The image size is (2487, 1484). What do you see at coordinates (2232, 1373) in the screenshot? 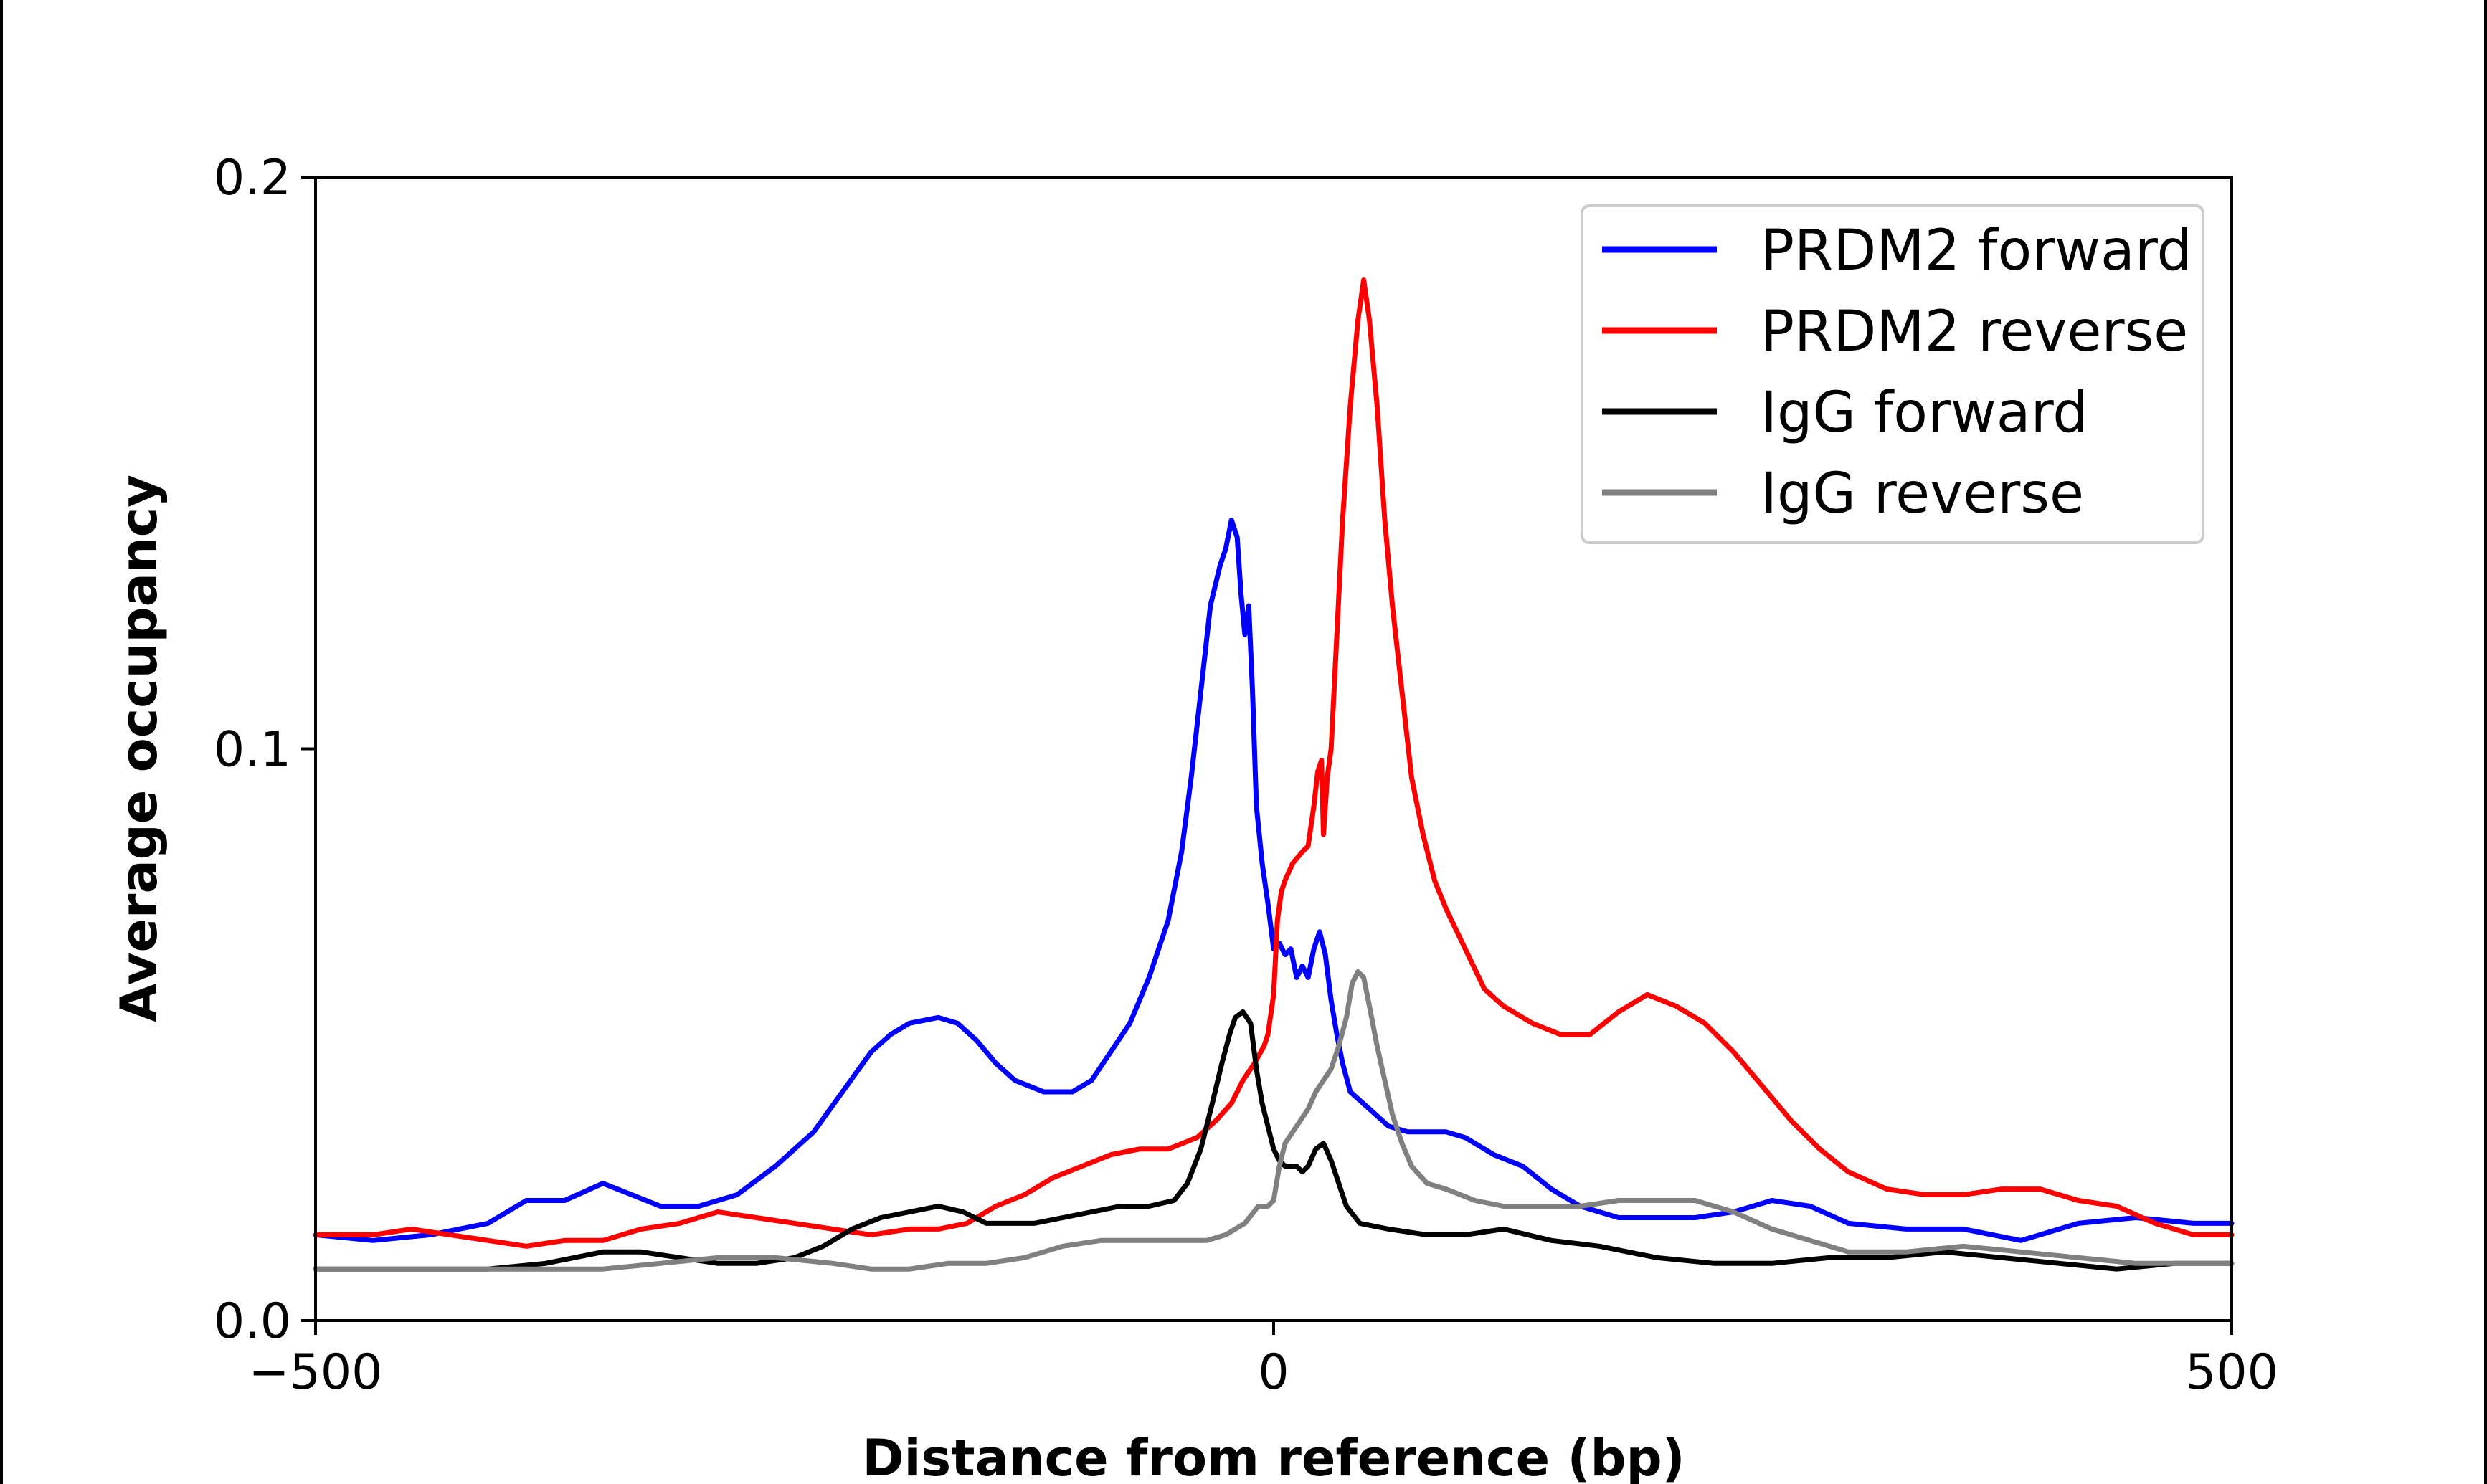
I see `x-tick-label: 500` at bounding box center [2232, 1373].